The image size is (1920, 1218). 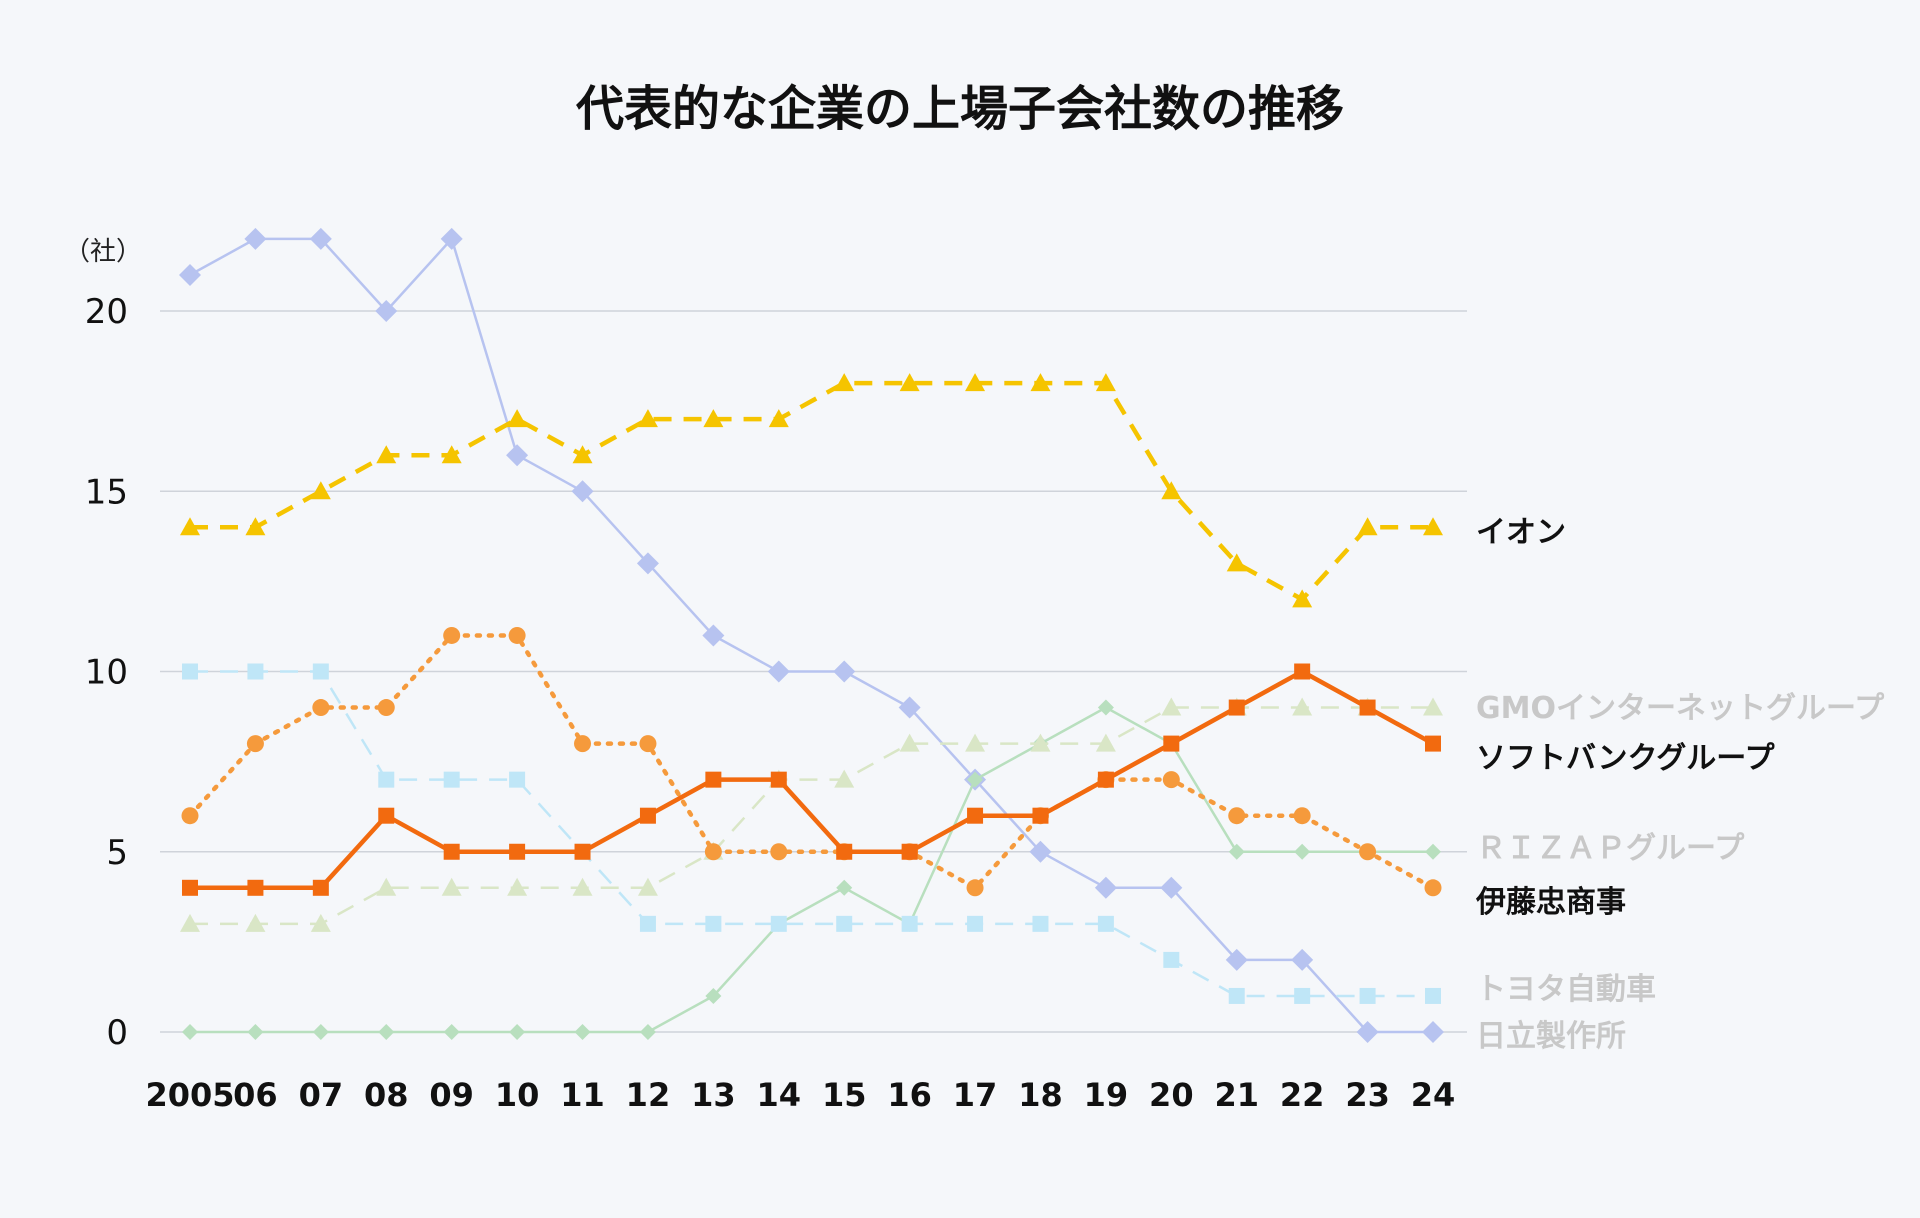 What do you see at coordinates (779, 1095) in the screenshot?
I see `x-tick-label: 14` at bounding box center [779, 1095].